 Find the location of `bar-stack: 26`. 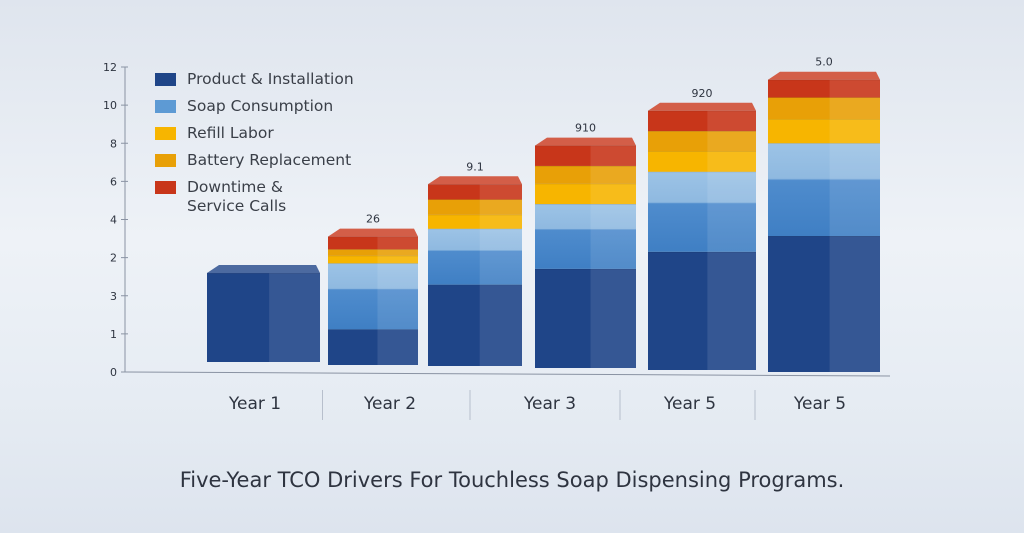

bar-stack: 26 is located at coordinates (373, 289).